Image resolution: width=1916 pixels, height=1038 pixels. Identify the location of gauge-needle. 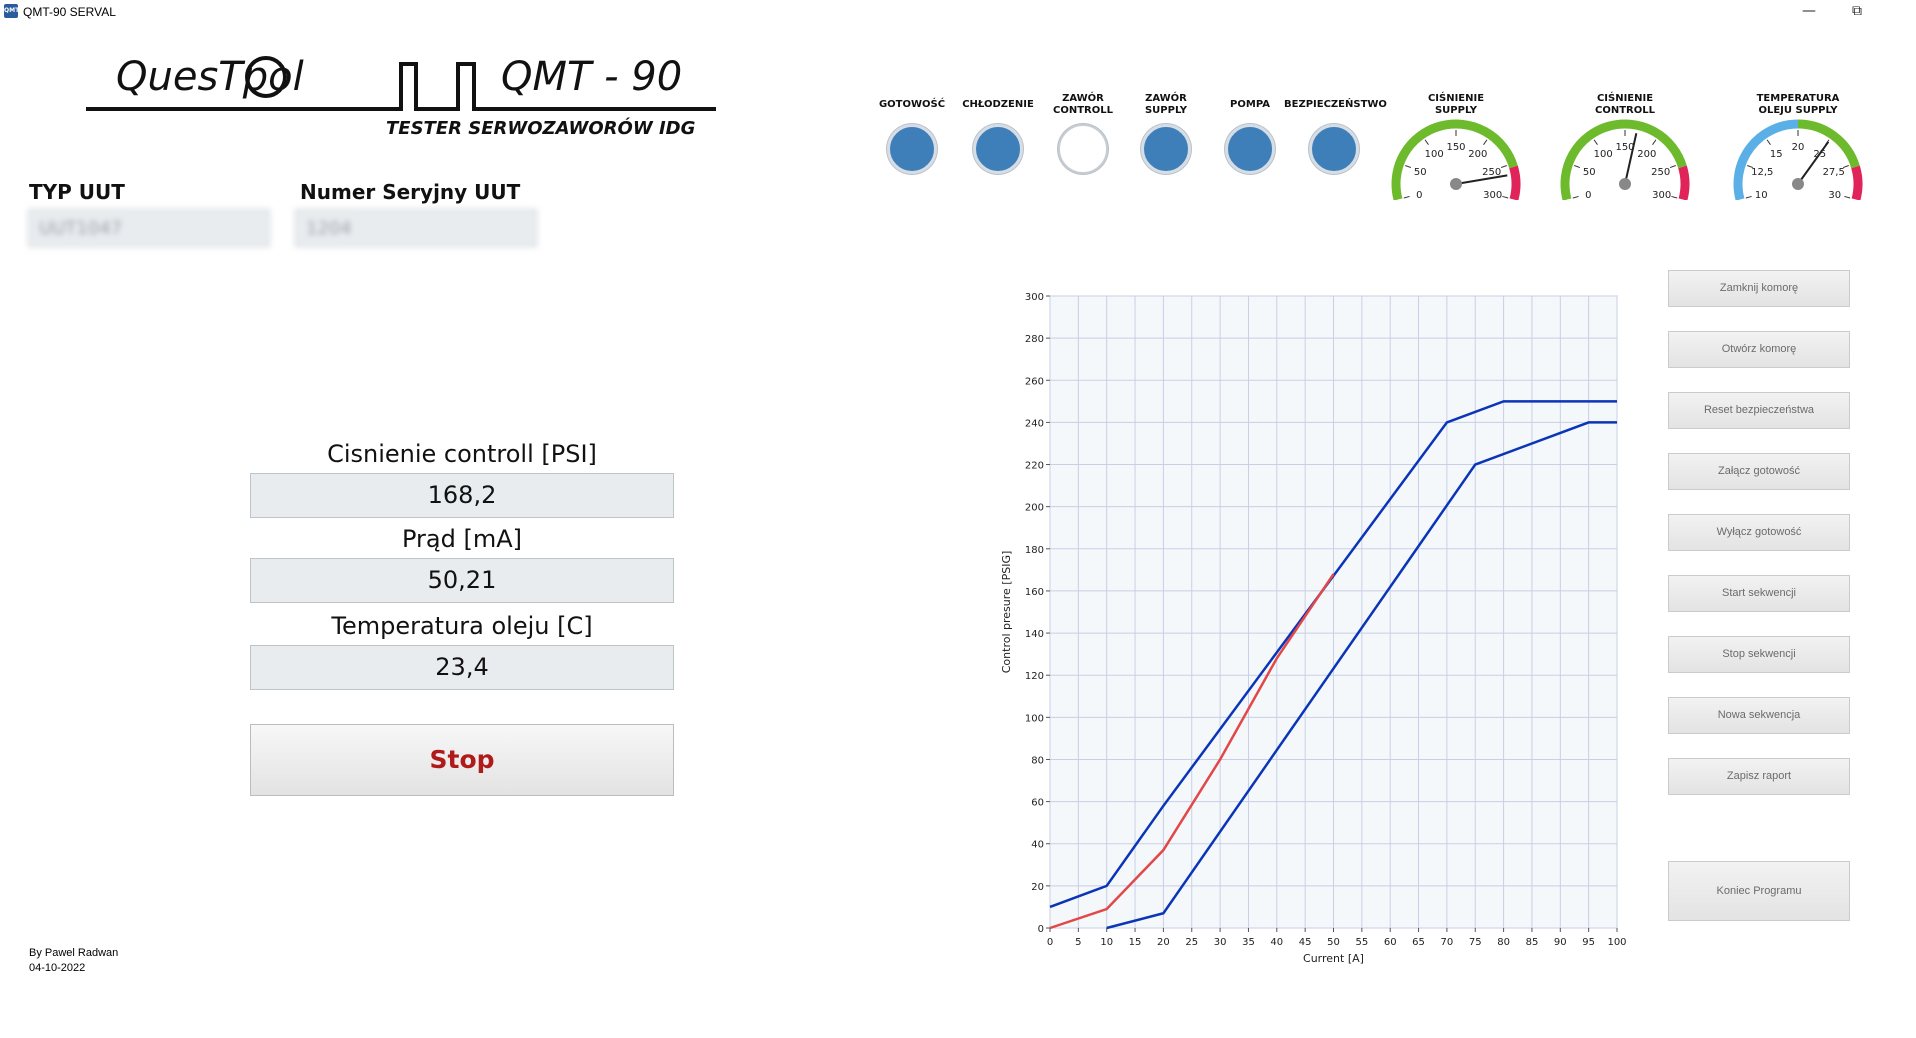
(1631, 159).